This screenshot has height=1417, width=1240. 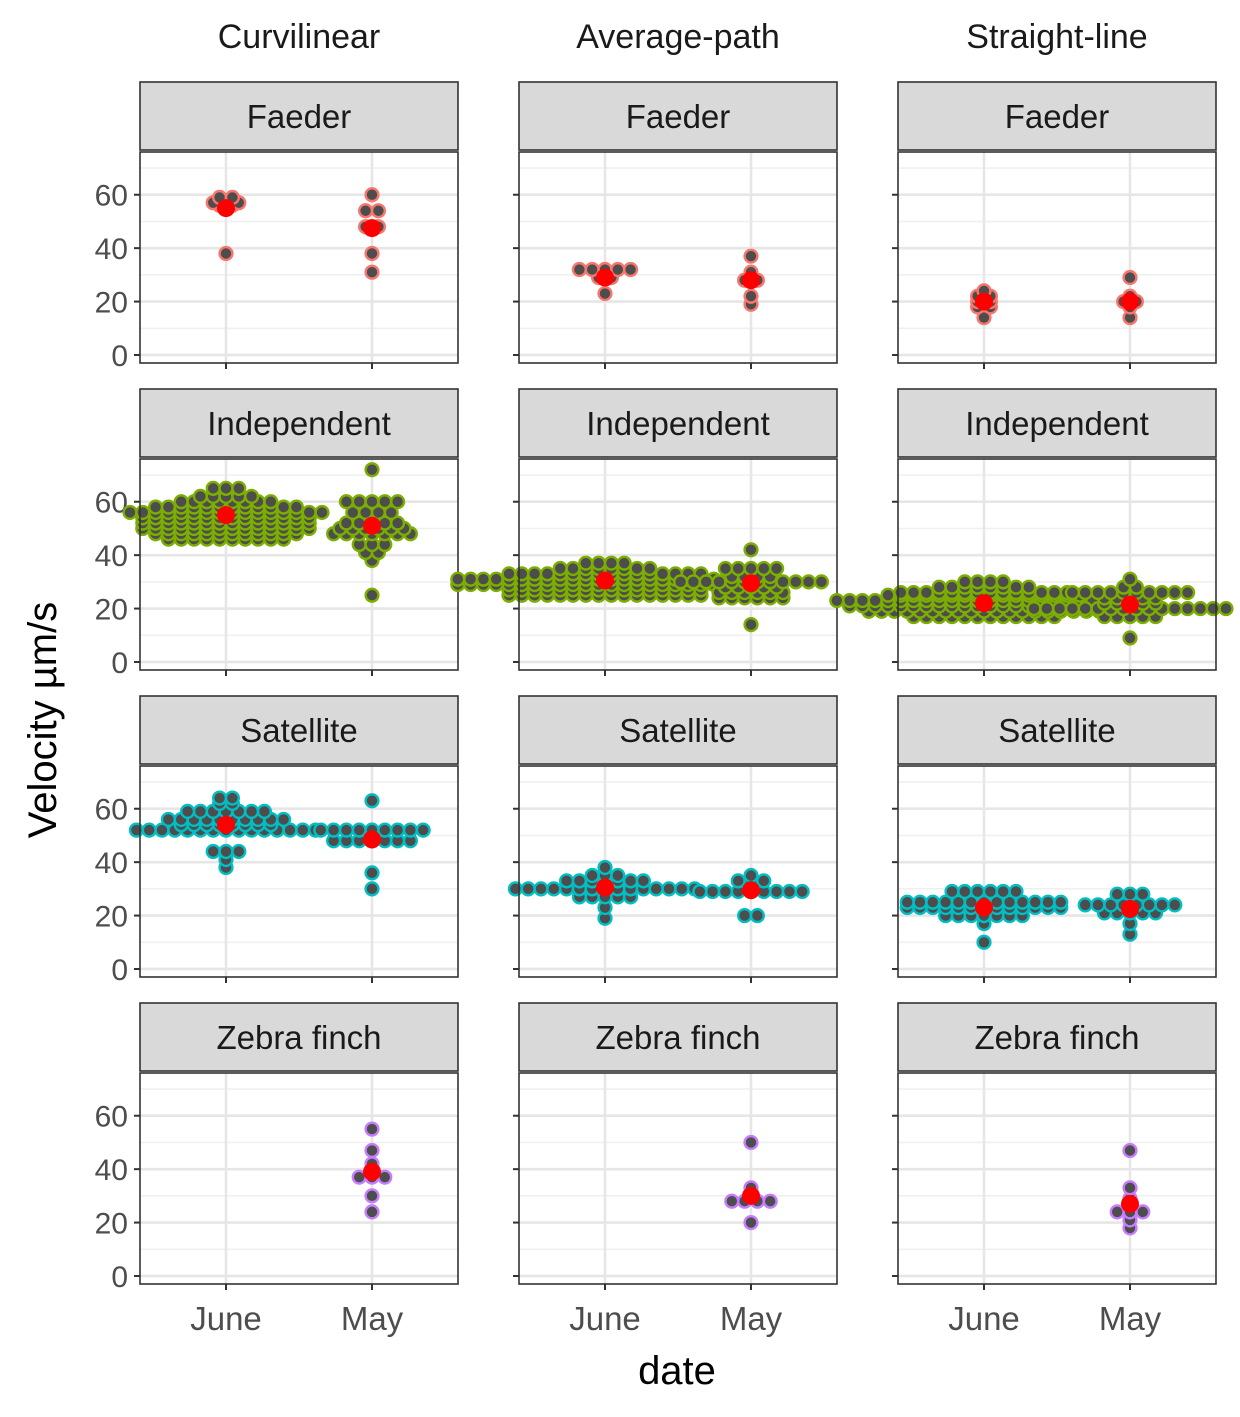 I want to click on panel-faeder-average-path: Faeder, so click(x=675, y=225).